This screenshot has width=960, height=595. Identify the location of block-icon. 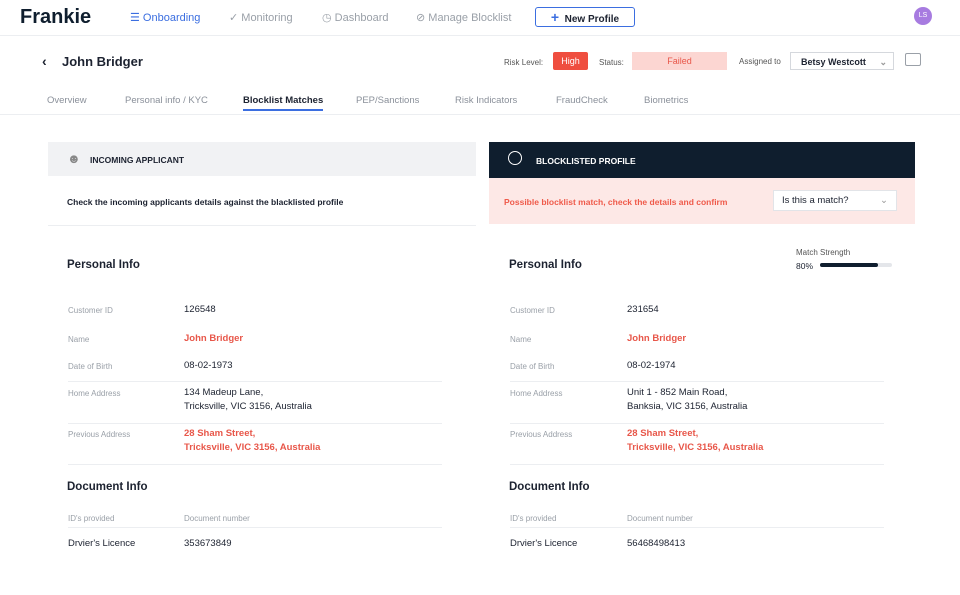
(515, 158).